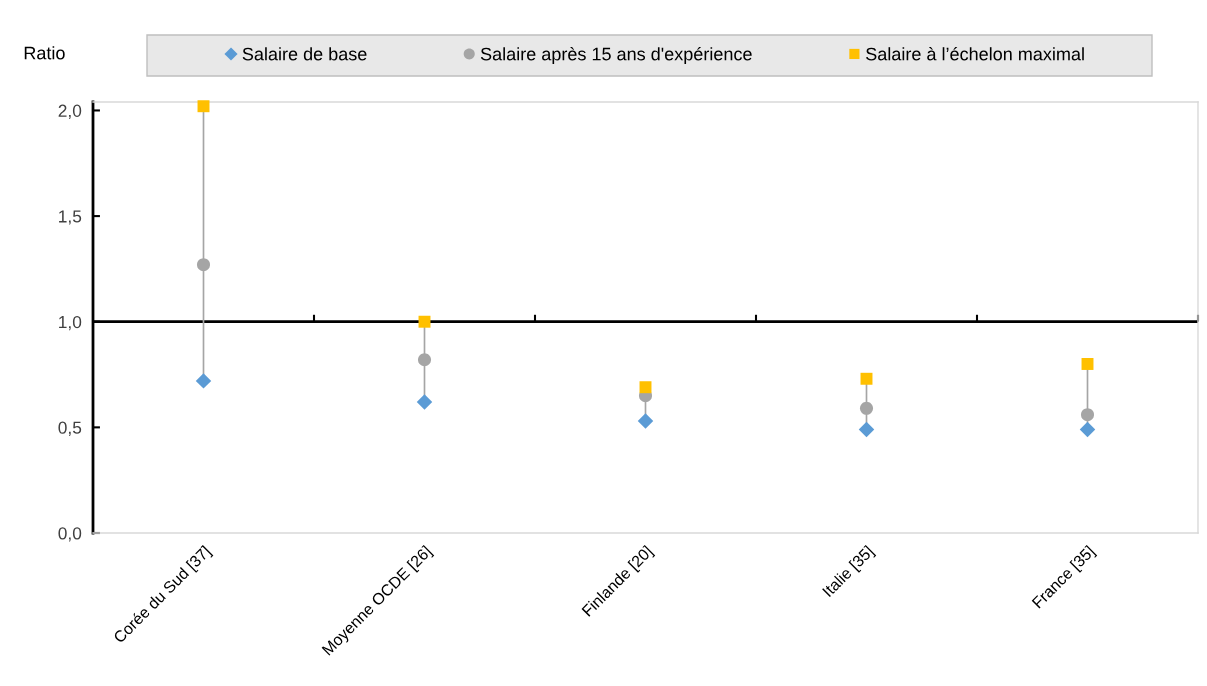  I want to click on y-tick-label: 0,0, so click(70, 534).